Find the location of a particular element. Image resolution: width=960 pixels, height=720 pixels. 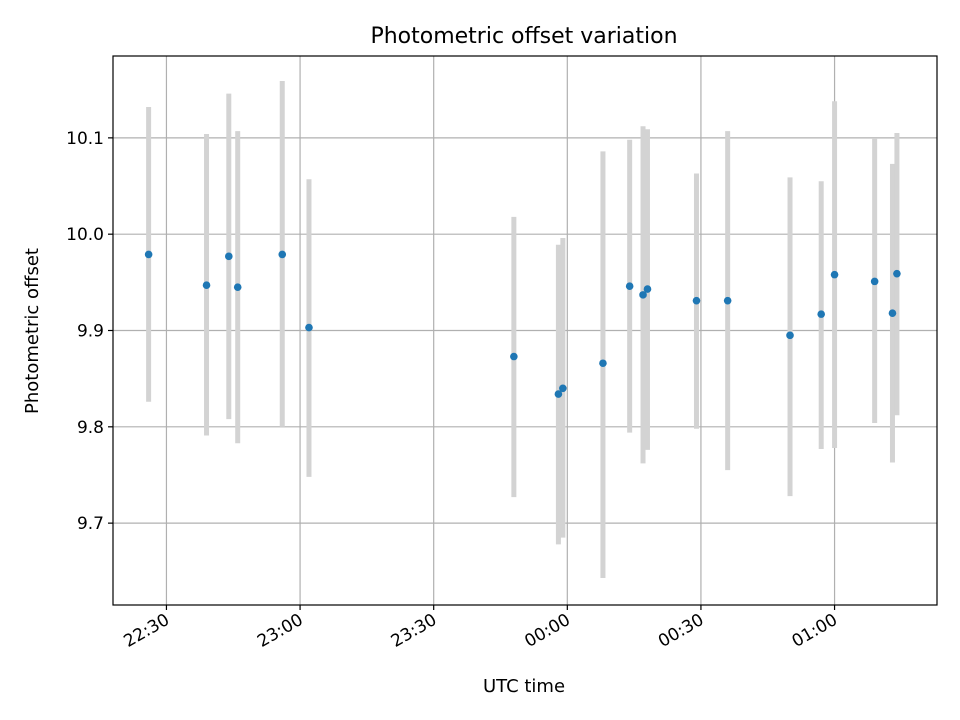

y-axis-ticks: 9.7 9.8 9.9 10.0 10.1 is located at coordinates (89, 331).